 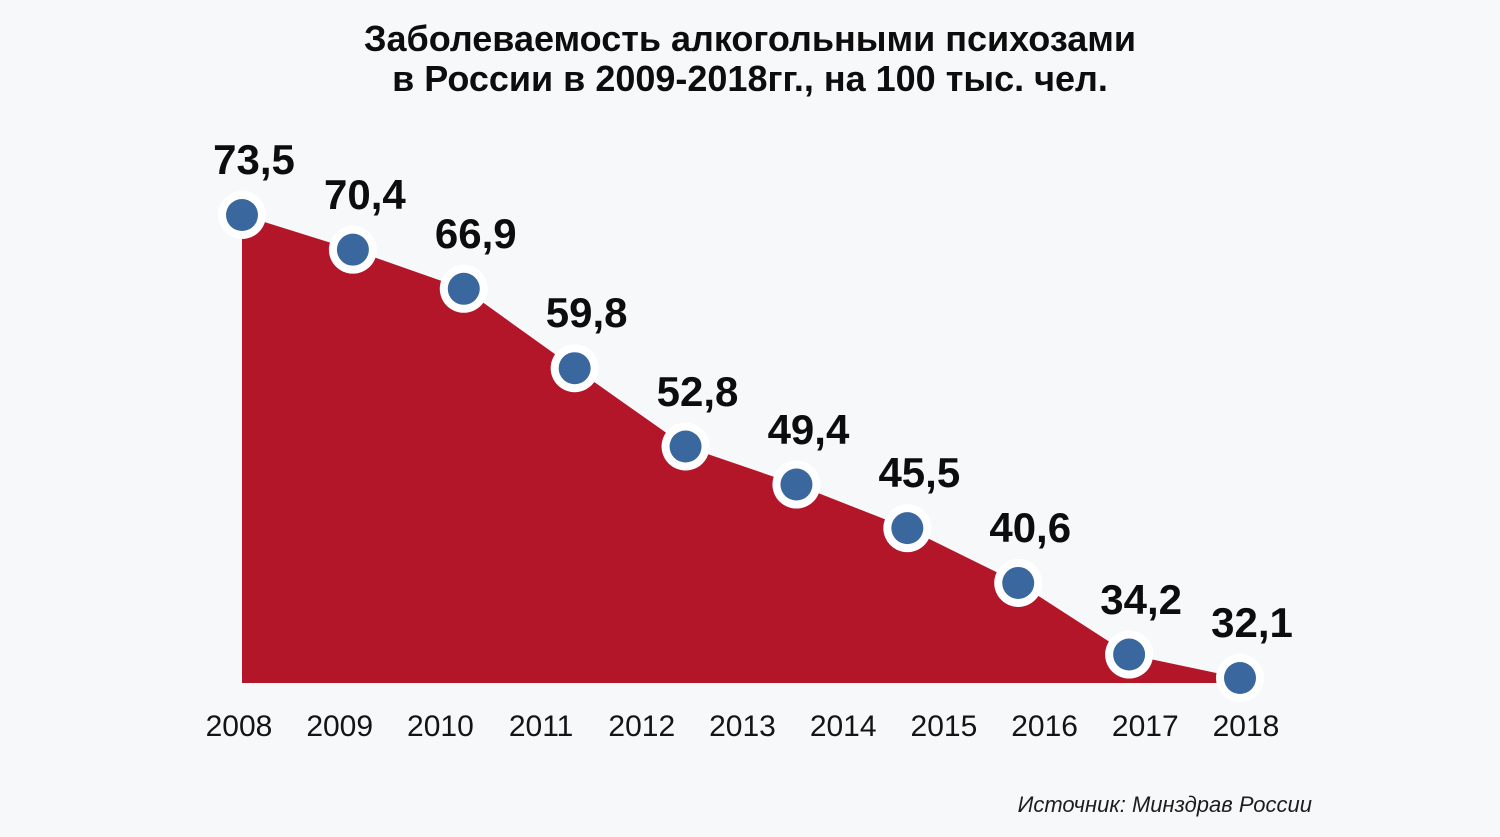 What do you see at coordinates (843, 726) in the screenshot?
I see `x-axis-label: 2014` at bounding box center [843, 726].